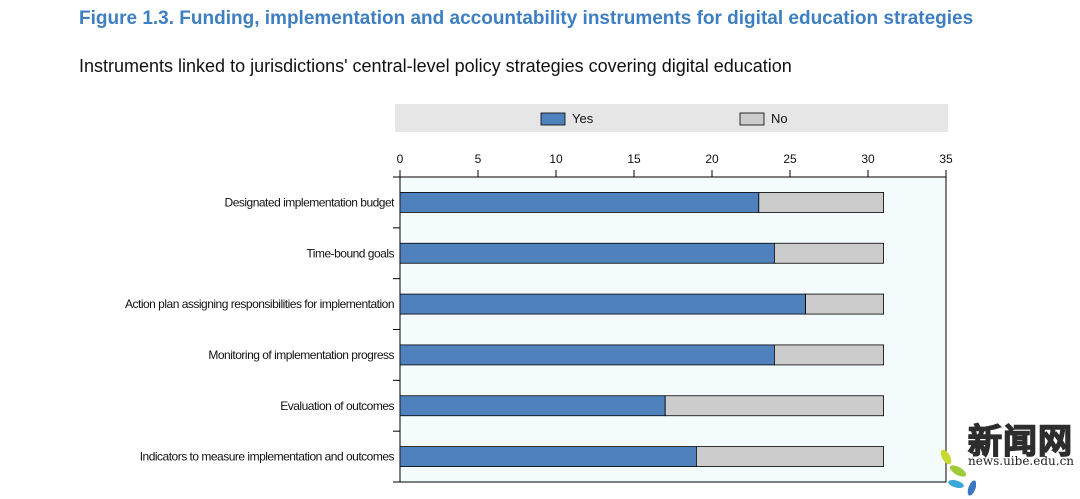  Describe the element at coordinates (553, 119) in the screenshot. I see `legend-swatch-yes` at that location.